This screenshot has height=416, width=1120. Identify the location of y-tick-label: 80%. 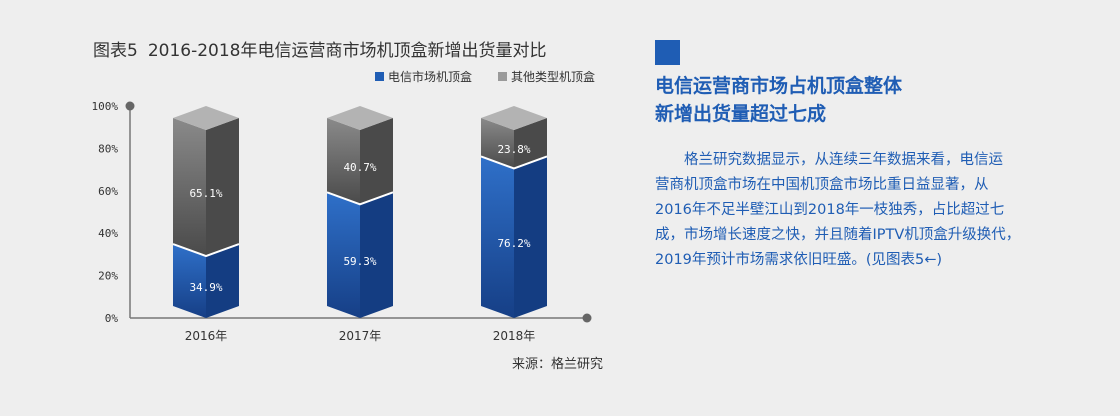
(108, 148).